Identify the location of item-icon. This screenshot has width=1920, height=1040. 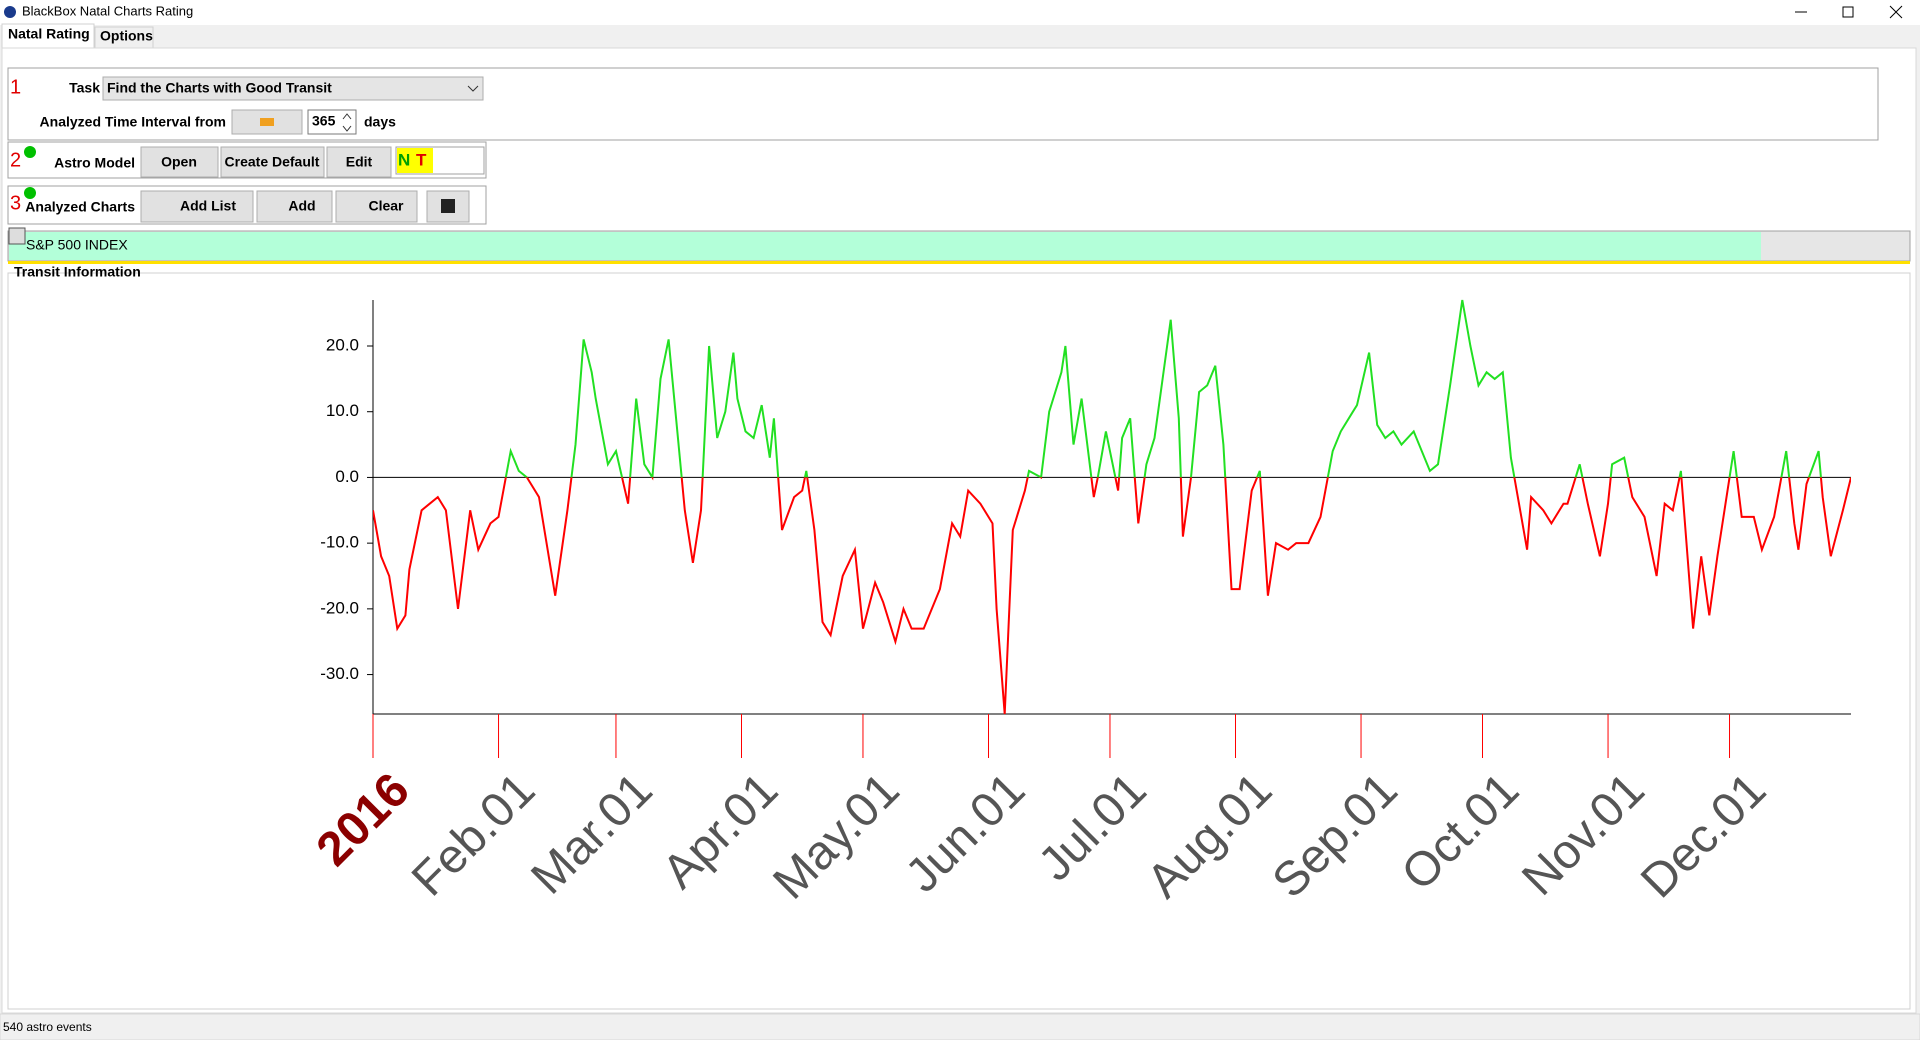
(17, 236).